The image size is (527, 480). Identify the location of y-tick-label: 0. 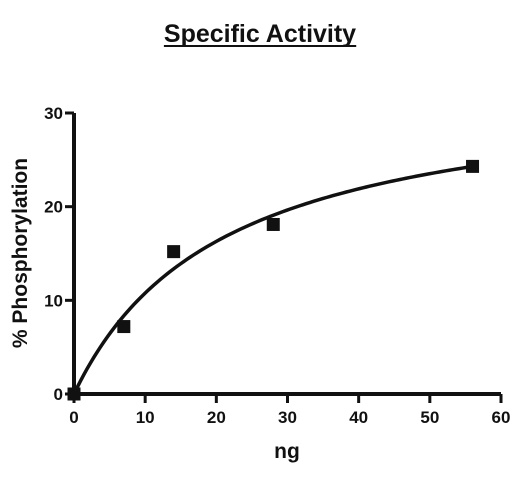
(58, 394).